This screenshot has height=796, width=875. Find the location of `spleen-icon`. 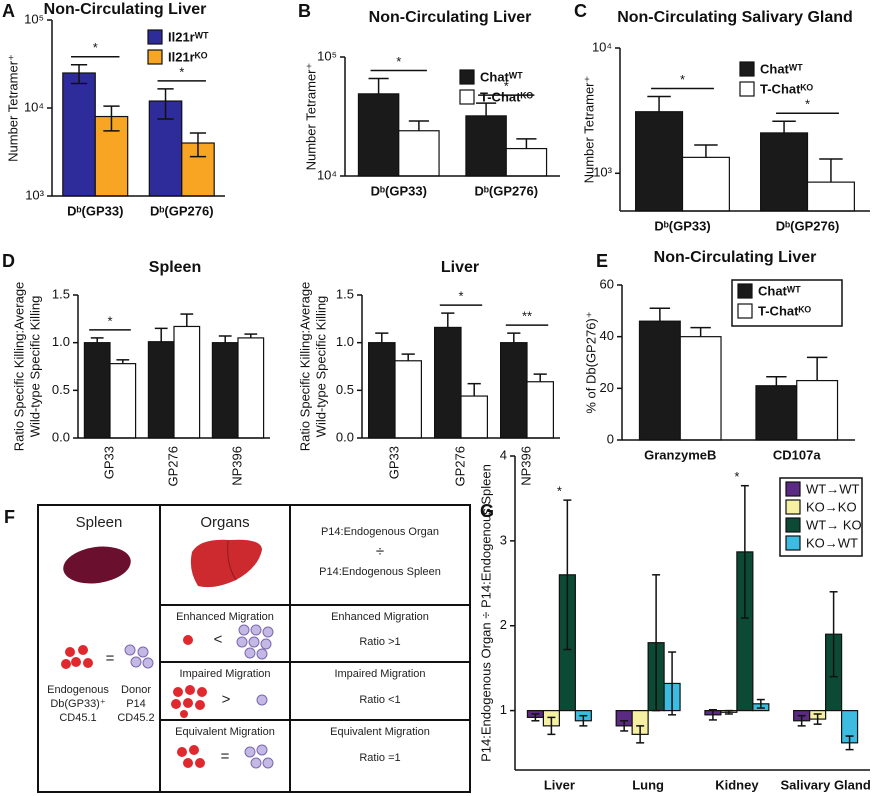

spleen-icon is located at coordinates (97, 565).